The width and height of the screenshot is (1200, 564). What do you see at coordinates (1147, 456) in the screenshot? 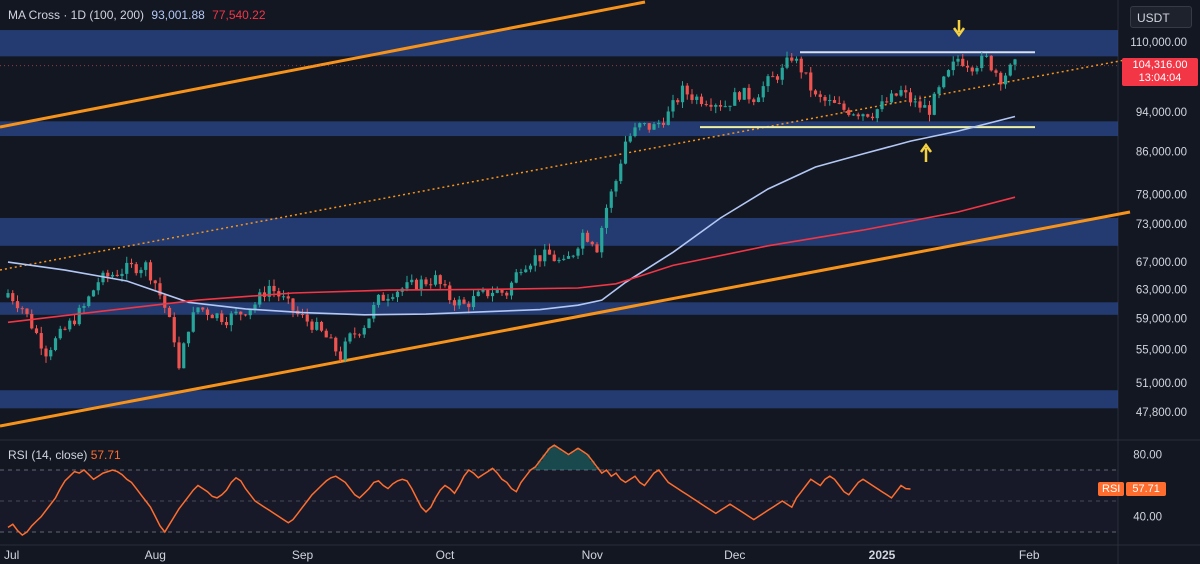
I see `rsi-tick-label: 80.00` at bounding box center [1147, 456].